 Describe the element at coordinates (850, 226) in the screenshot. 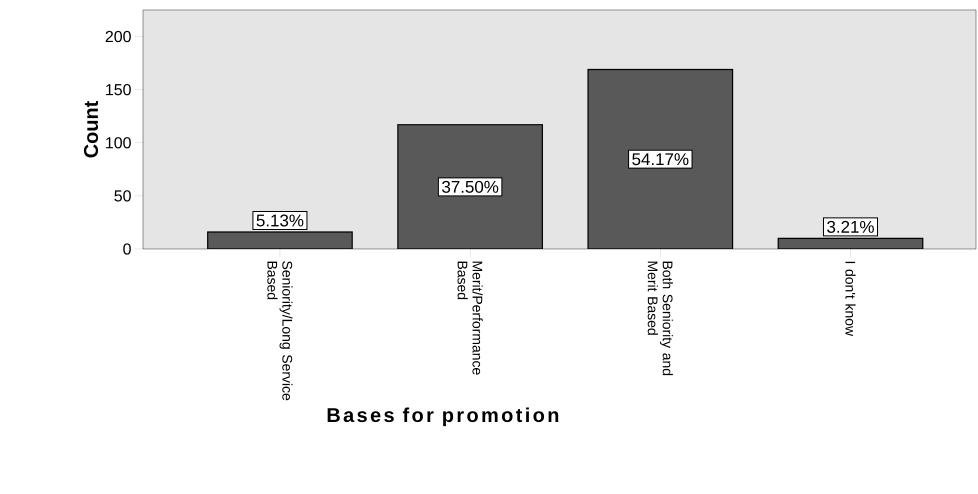

I see `annotation: 3.21%` at that location.